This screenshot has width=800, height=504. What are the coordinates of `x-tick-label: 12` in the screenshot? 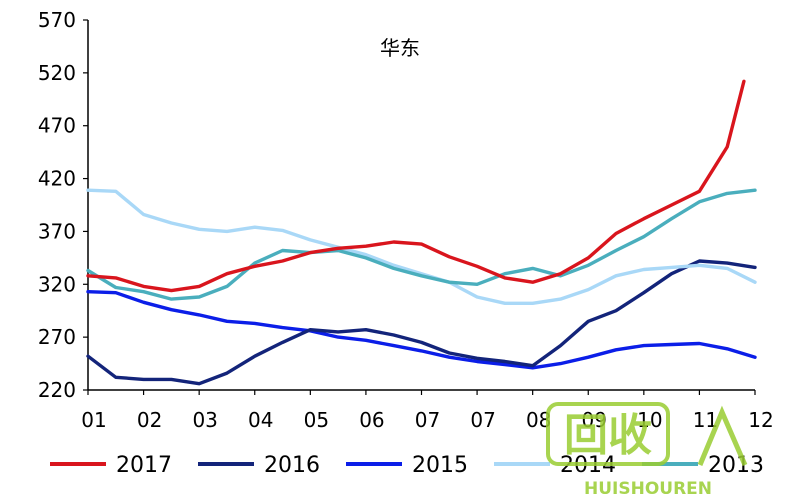 It's located at (760, 420).